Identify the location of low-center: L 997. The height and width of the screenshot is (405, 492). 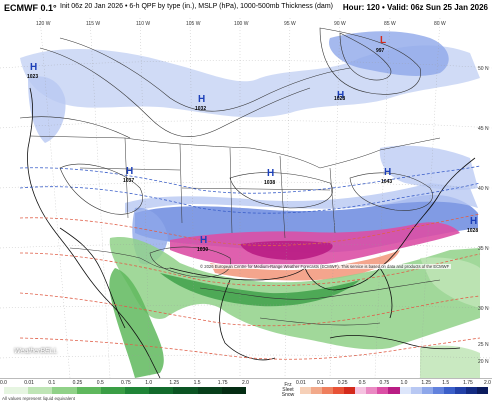
(381, 44).